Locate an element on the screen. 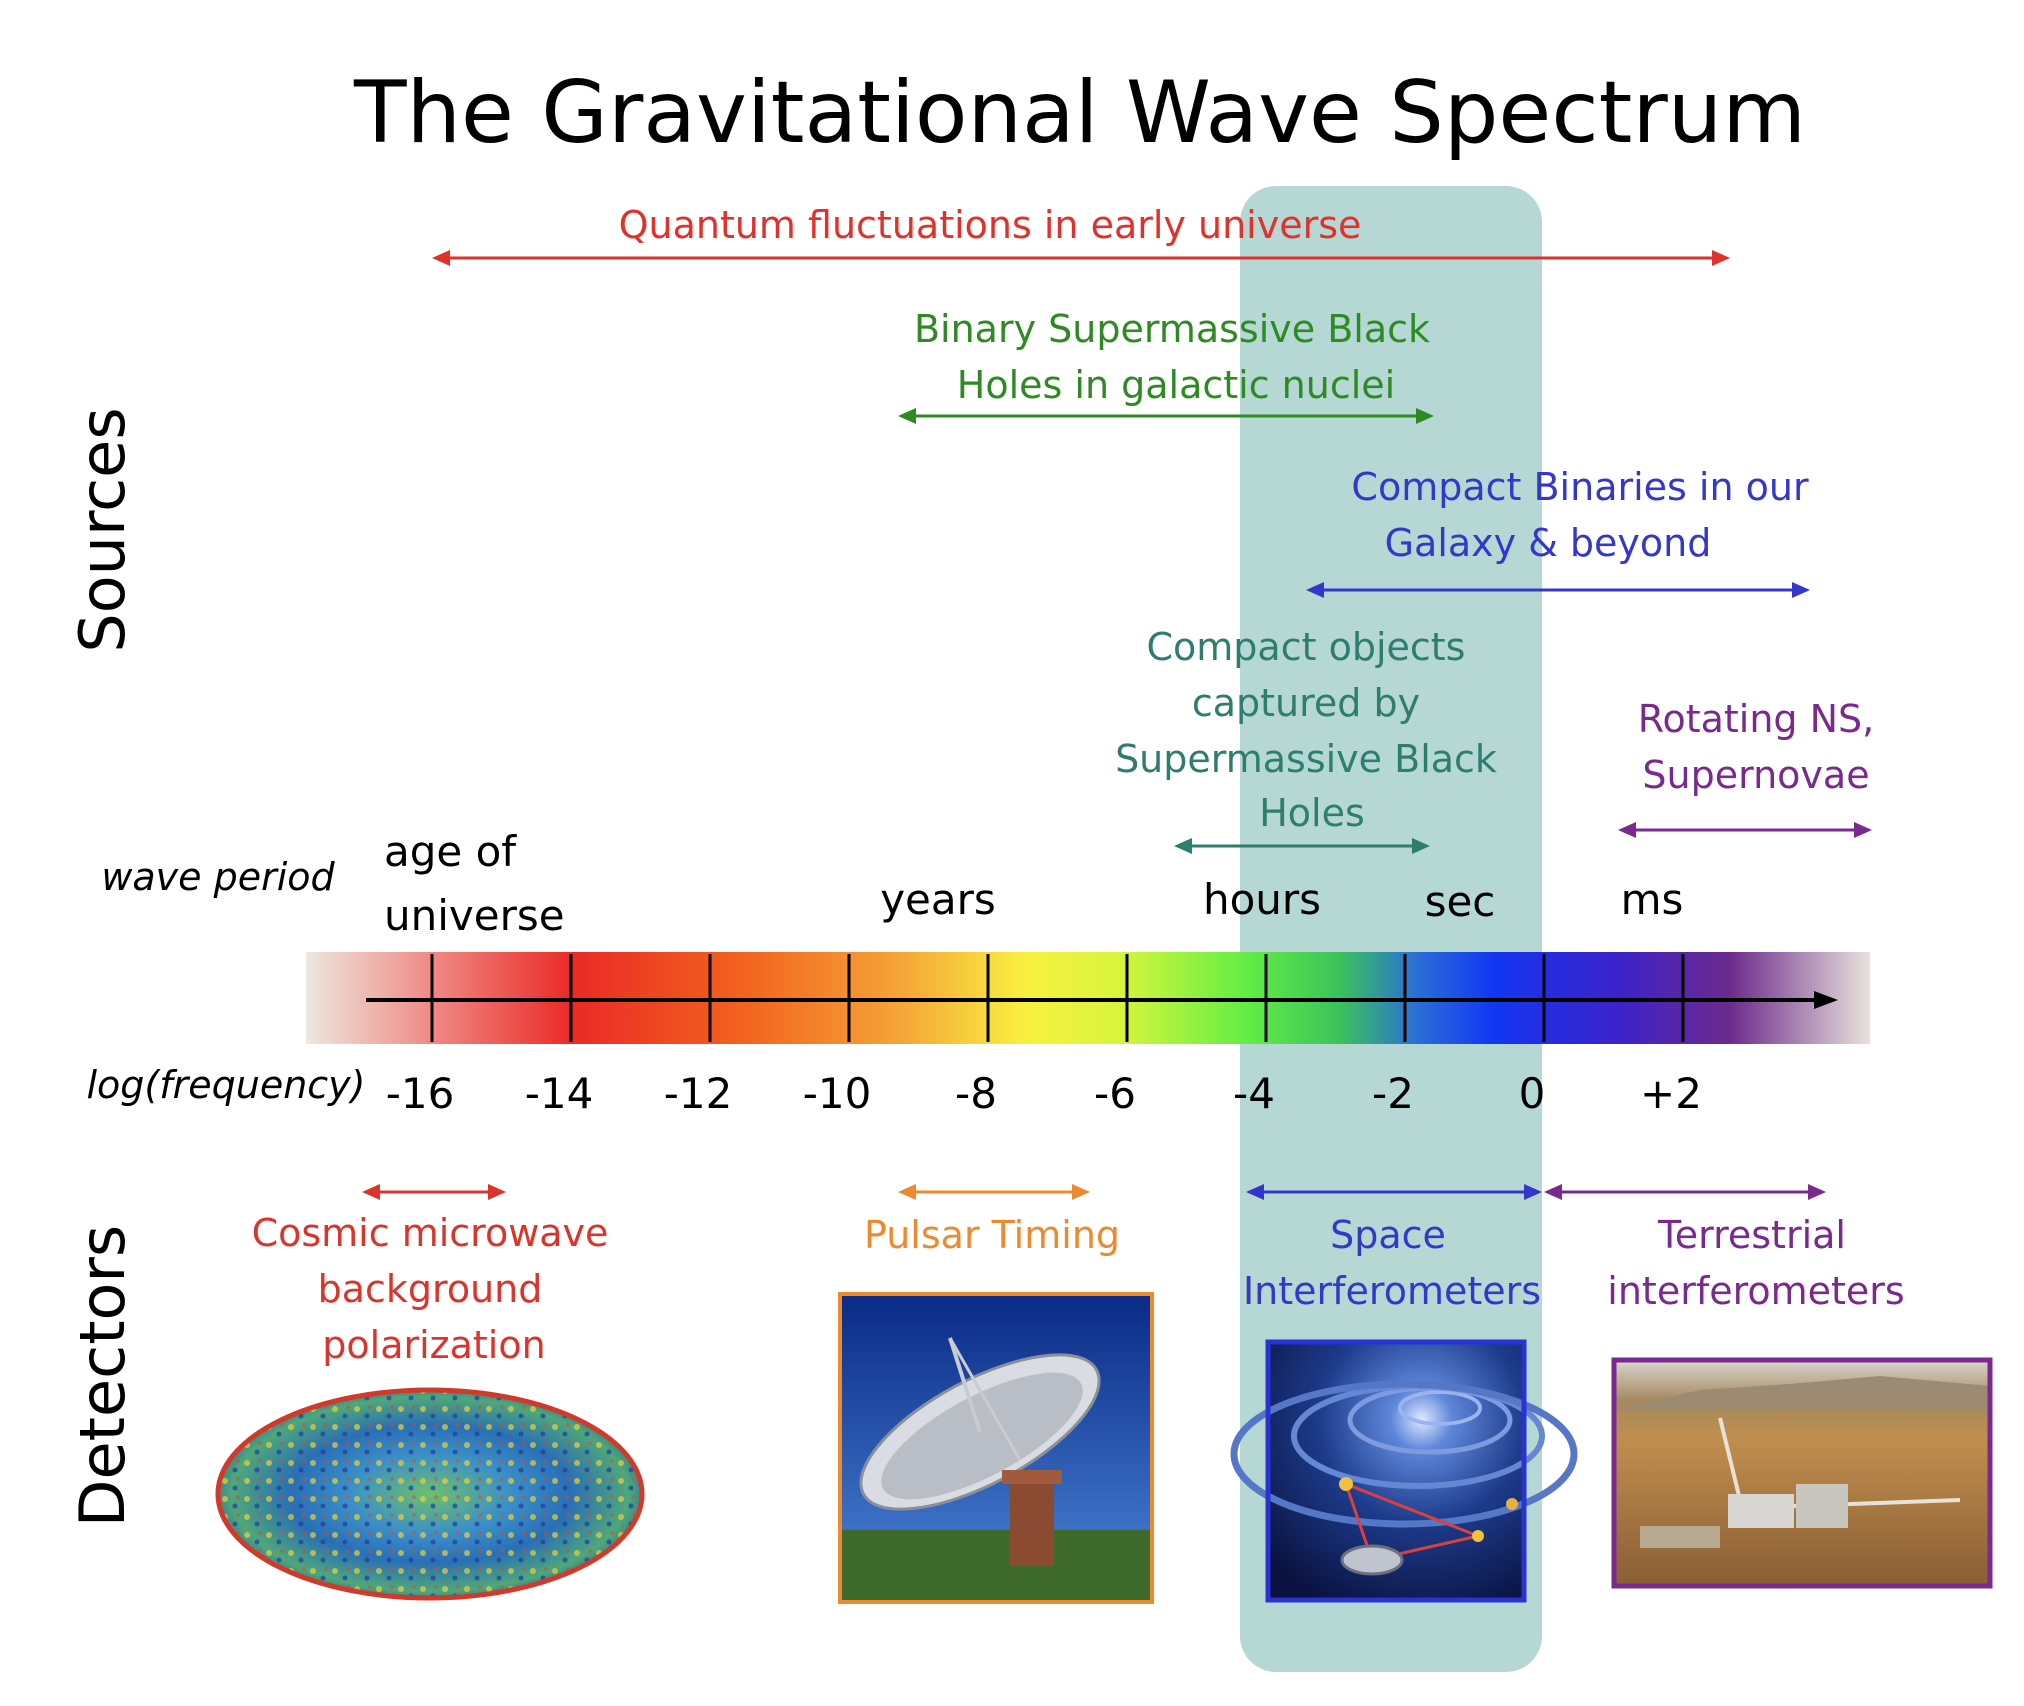  frequency-tick-label: -14 is located at coordinates (559, 1093).